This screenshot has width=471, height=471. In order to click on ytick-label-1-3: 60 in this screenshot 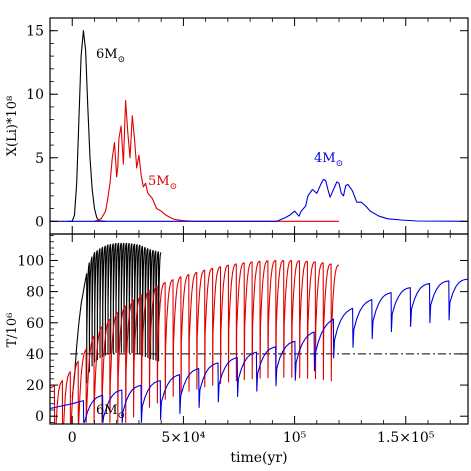, I will do `click(35, 324)`.